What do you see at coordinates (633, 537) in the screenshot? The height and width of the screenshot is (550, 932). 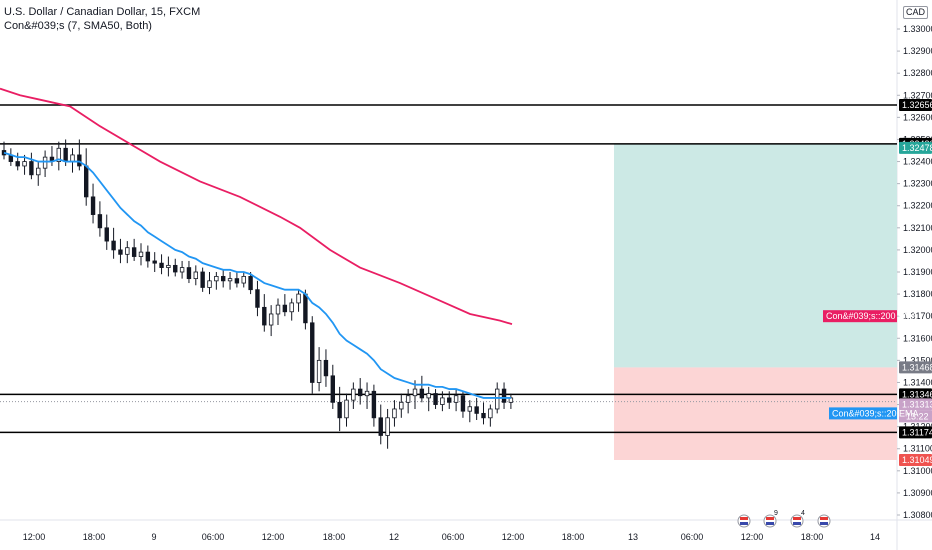 I see `x-tick-label: 13` at bounding box center [633, 537].